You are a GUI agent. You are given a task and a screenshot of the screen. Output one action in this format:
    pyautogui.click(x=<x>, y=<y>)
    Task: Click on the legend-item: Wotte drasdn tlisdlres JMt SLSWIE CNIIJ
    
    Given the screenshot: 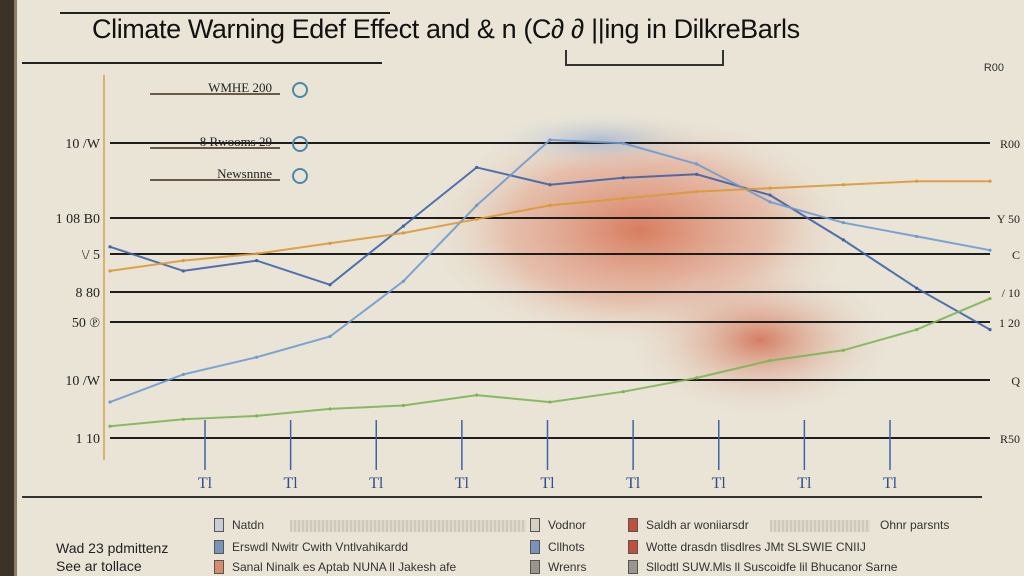 What is the action you would take?
    pyautogui.click(x=747, y=547)
    